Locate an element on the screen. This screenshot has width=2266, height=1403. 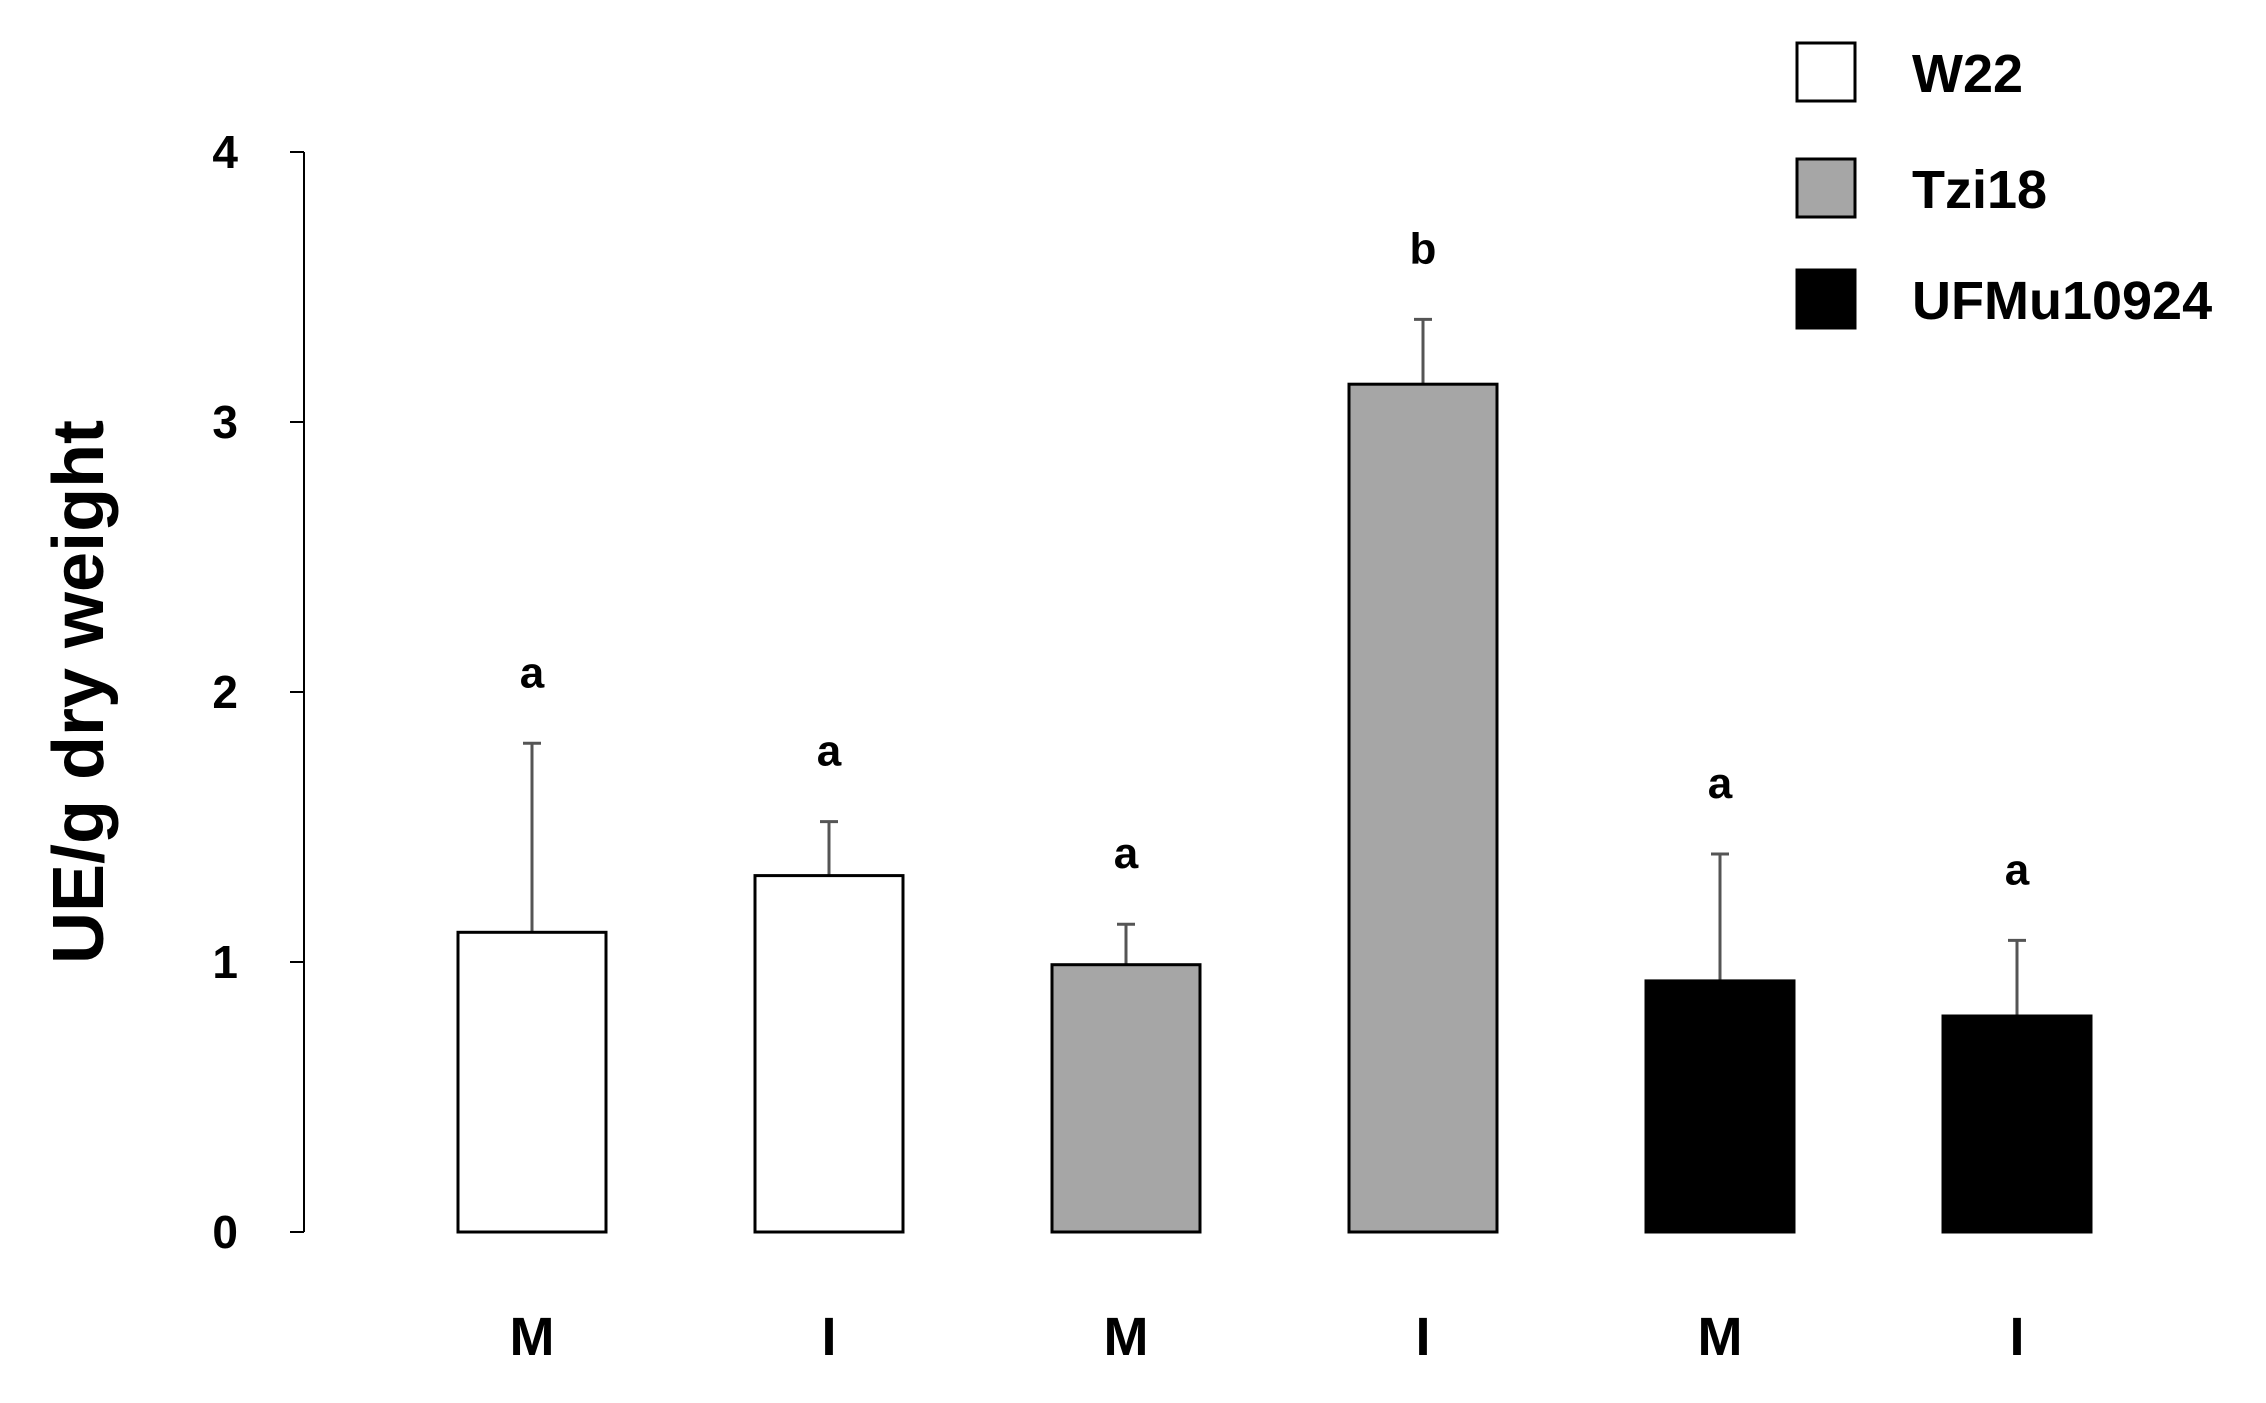
y-tick-label: 1 is located at coordinates (225, 962).